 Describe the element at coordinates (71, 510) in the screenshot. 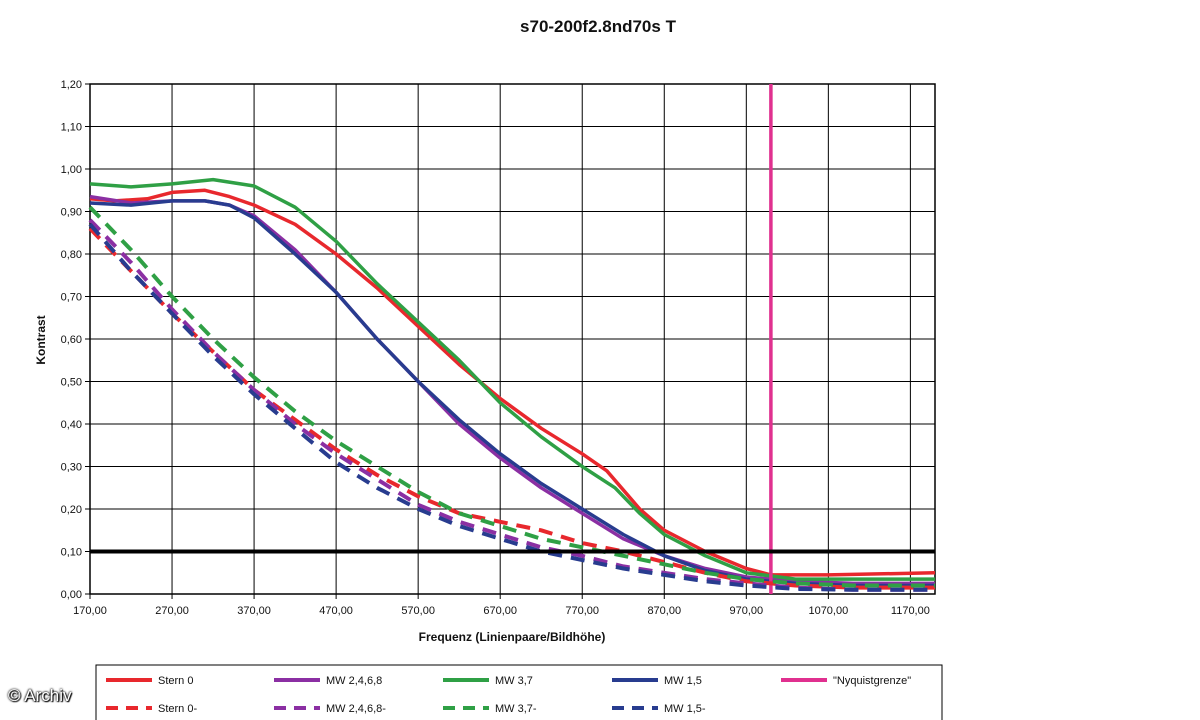

I see `y-tick-label: 0,20` at that location.